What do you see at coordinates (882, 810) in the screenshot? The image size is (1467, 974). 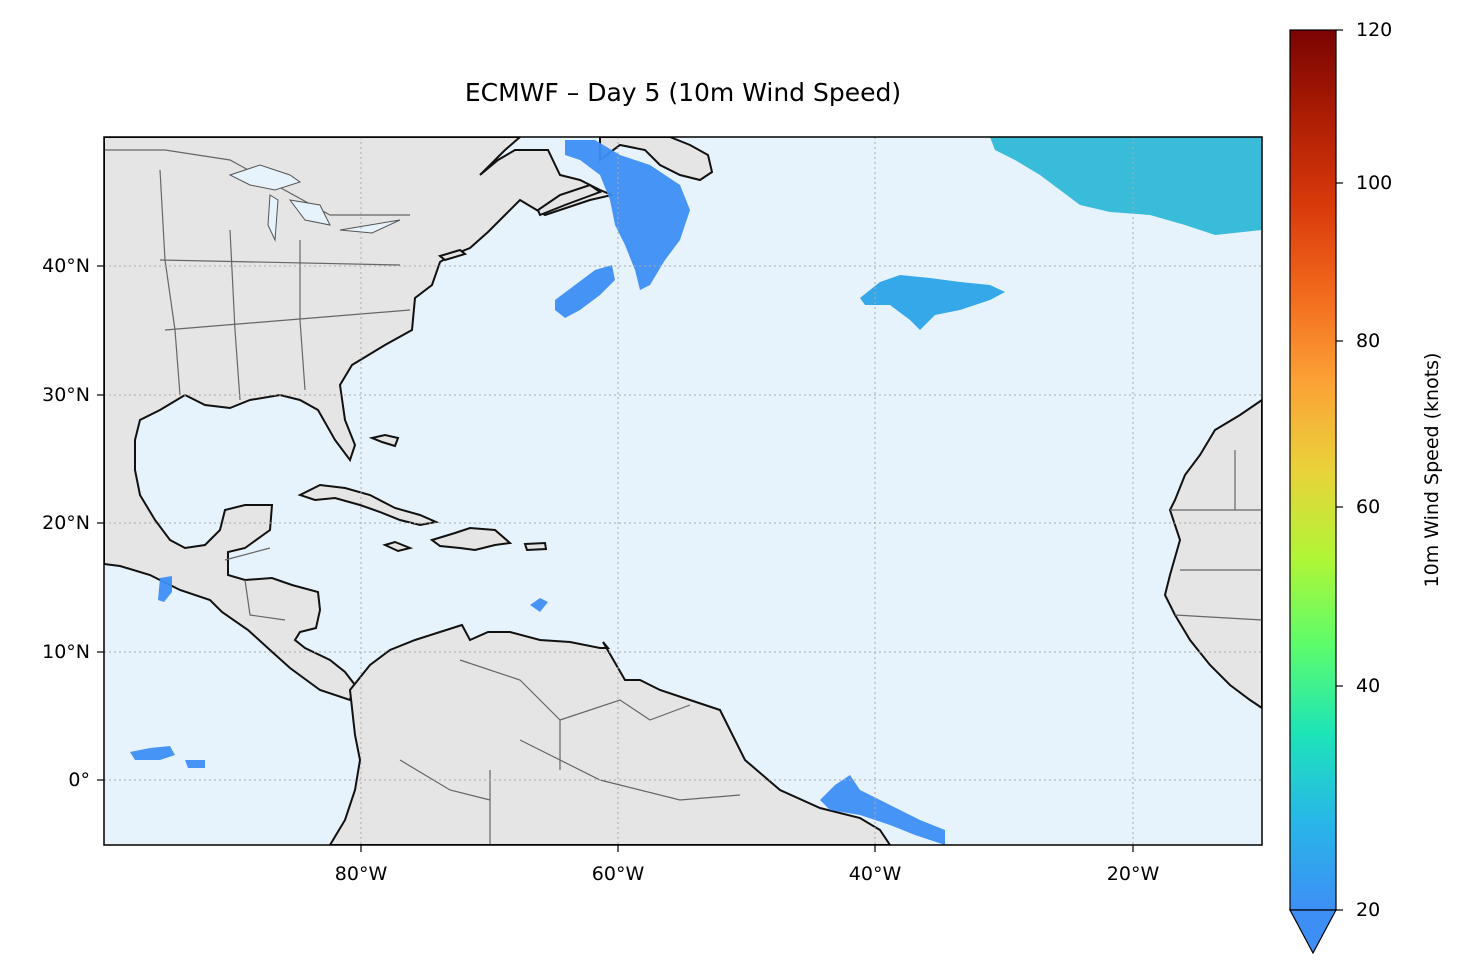 I see `wind-region-brazil` at bounding box center [882, 810].